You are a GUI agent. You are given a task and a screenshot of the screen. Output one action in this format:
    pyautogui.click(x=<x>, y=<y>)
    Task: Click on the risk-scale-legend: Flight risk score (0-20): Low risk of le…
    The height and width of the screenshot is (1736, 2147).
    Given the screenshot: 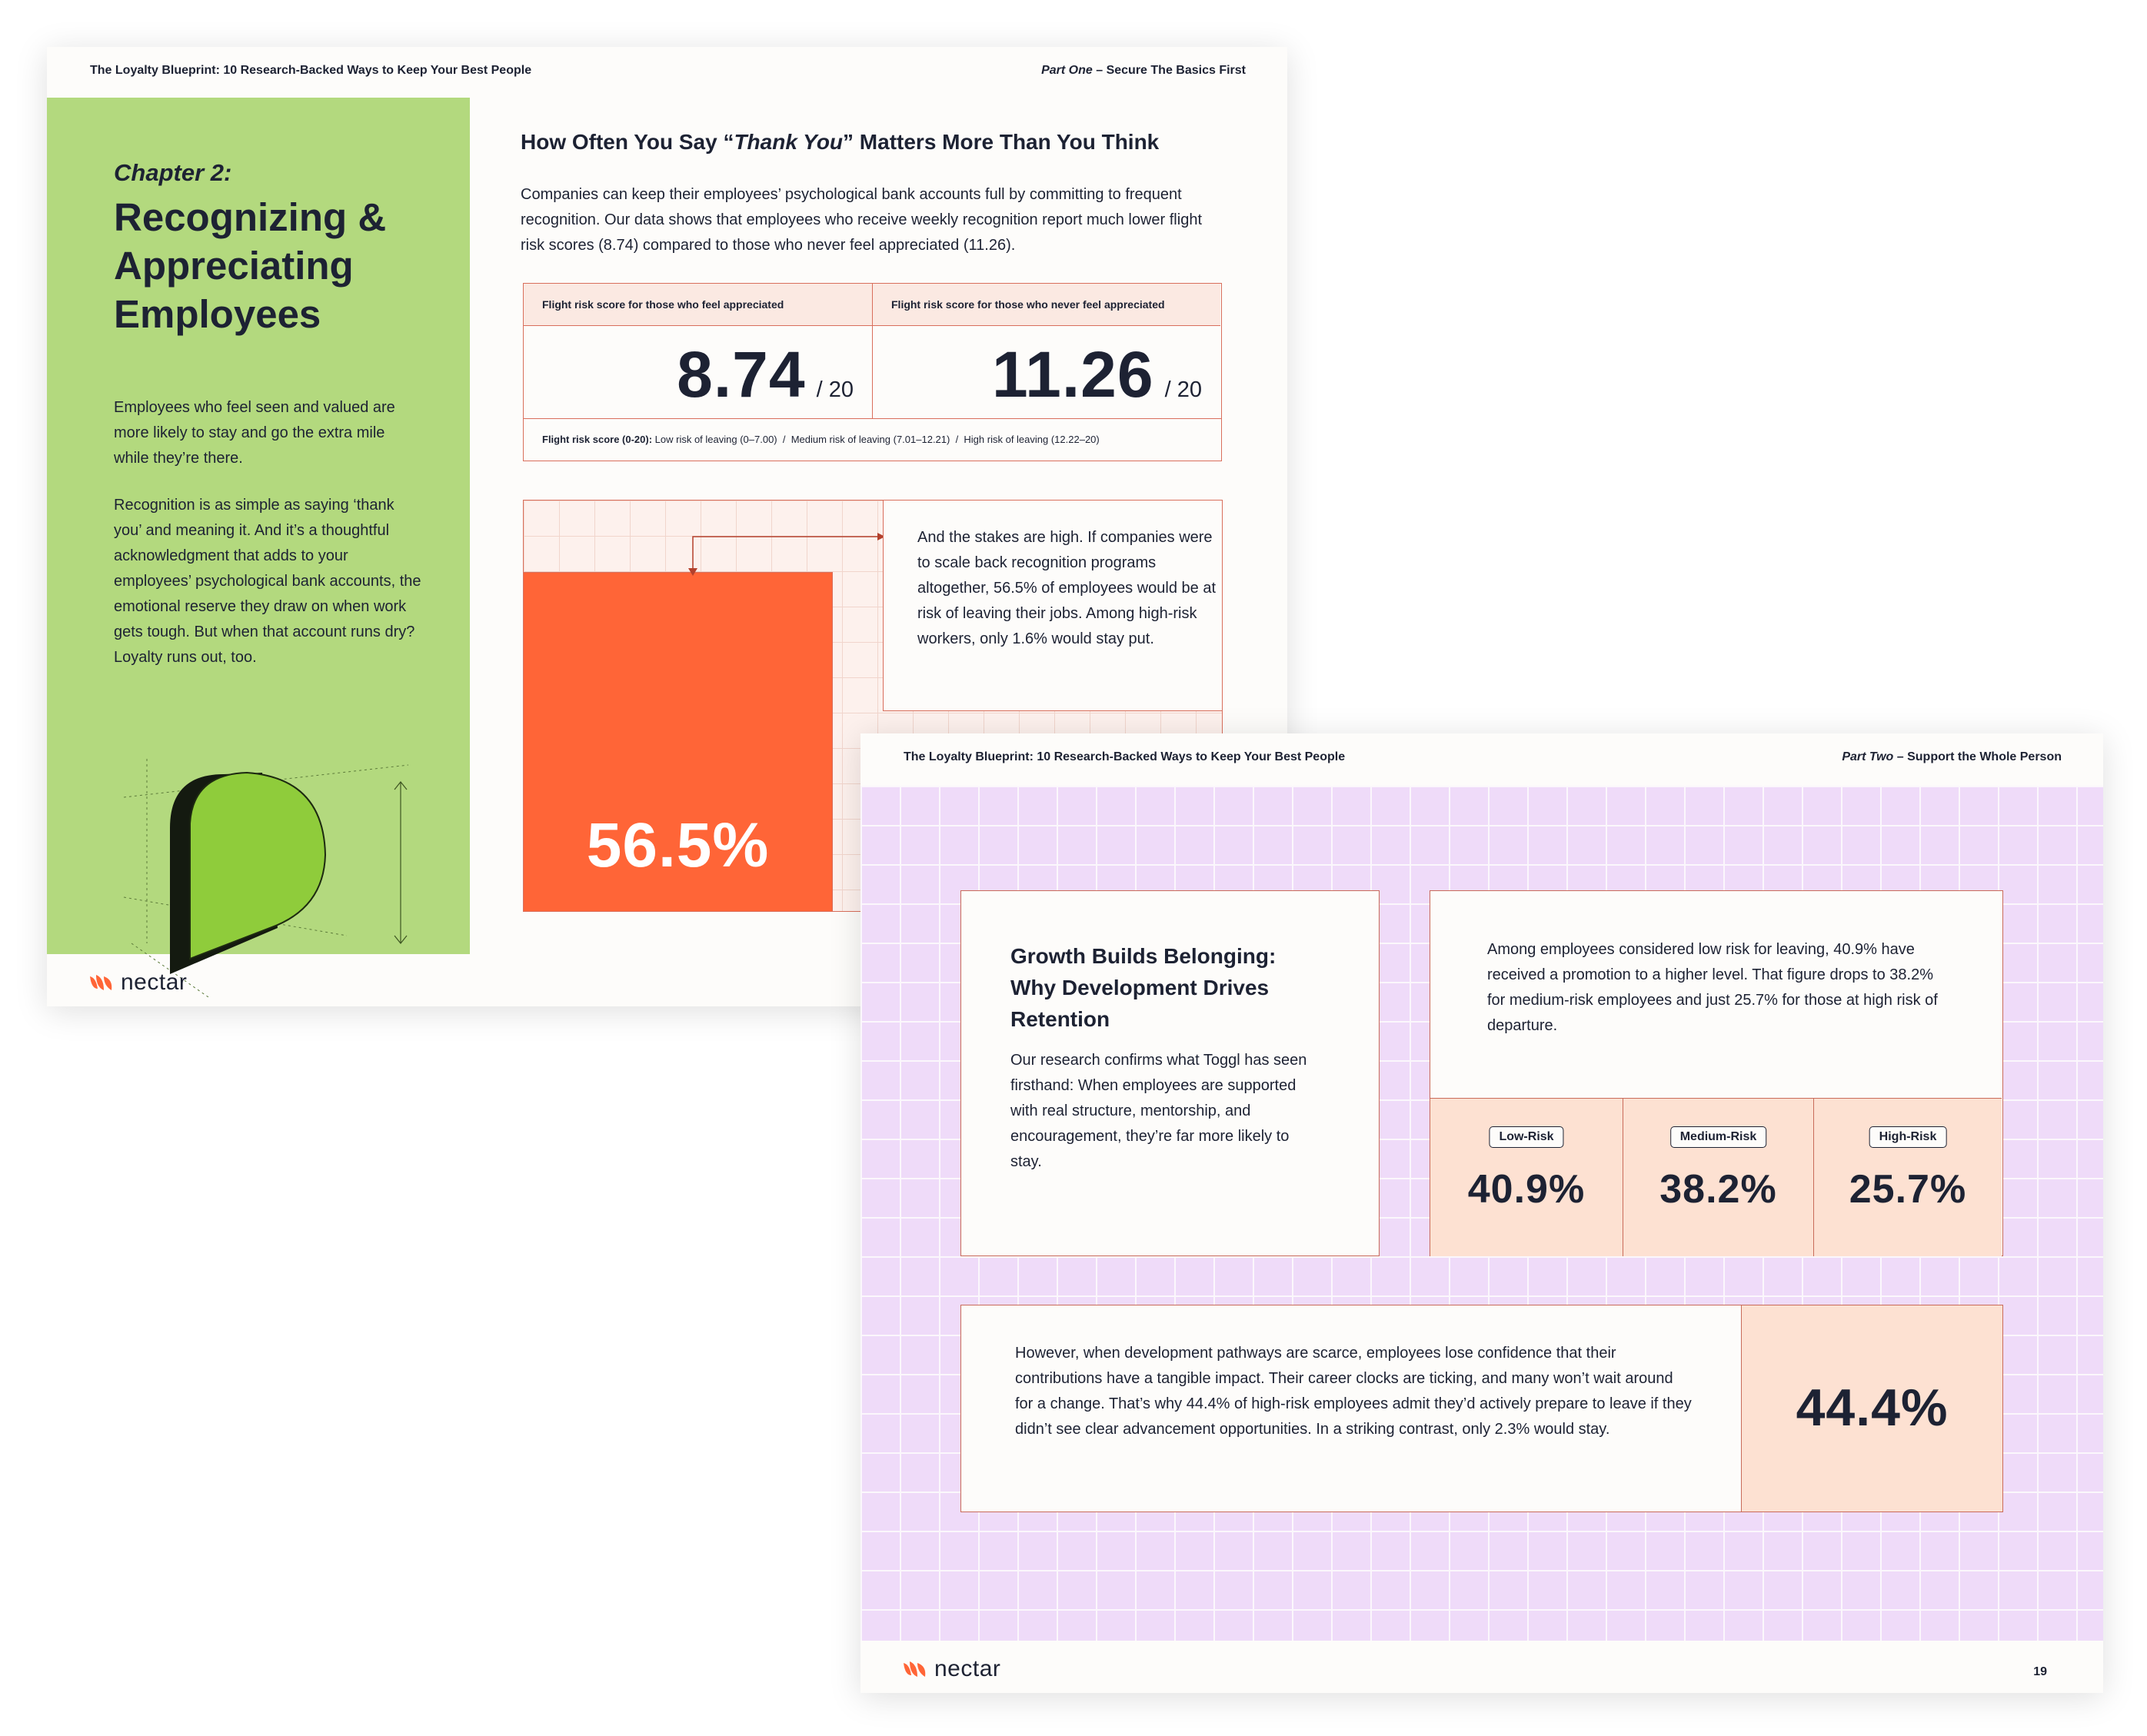 What is the action you would take?
    pyautogui.click(x=872, y=439)
    